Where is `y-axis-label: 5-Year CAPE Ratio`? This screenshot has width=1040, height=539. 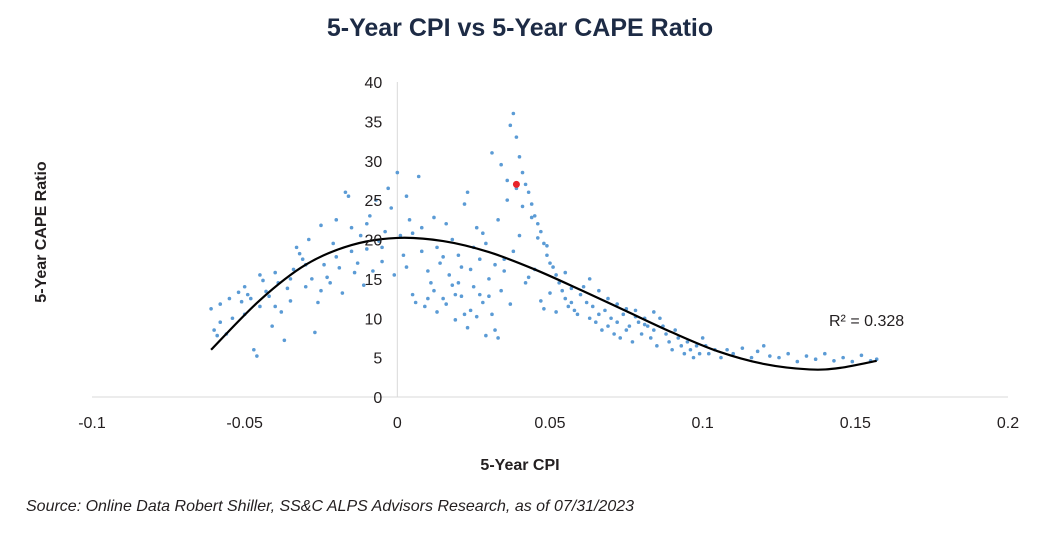 y-axis-label: 5-Year CAPE Ratio is located at coordinates (41, 232).